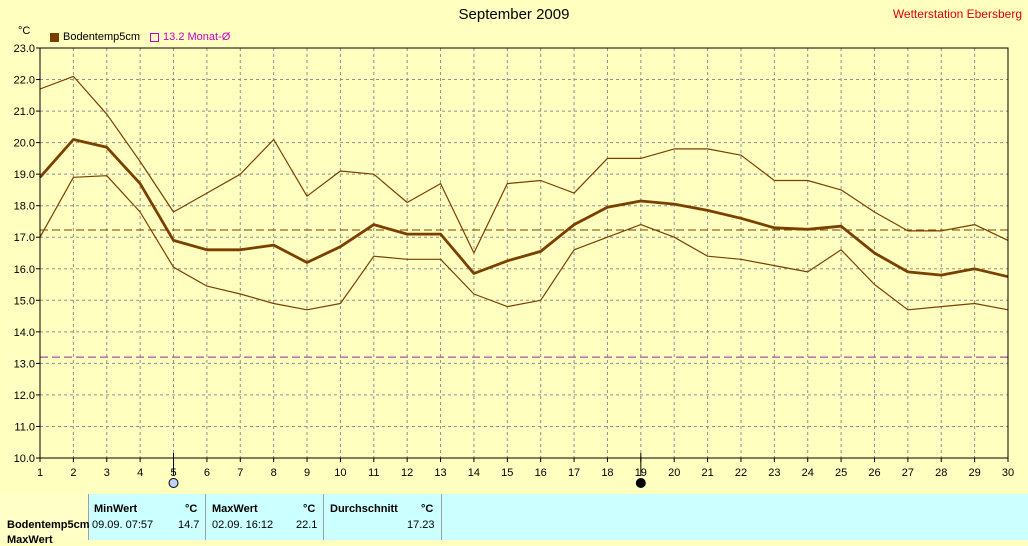 The image size is (1028, 546). I want to click on y-tick-label: 21.0, so click(24, 112).